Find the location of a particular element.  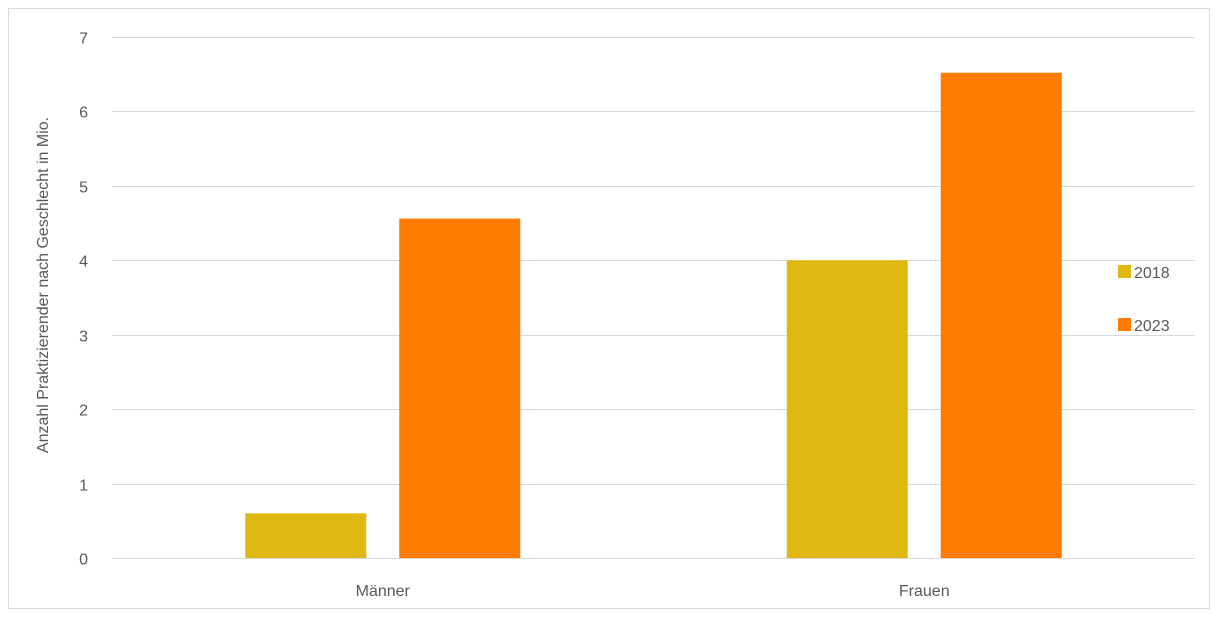

y-tick-label: 1 is located at coordinates (83, 486).